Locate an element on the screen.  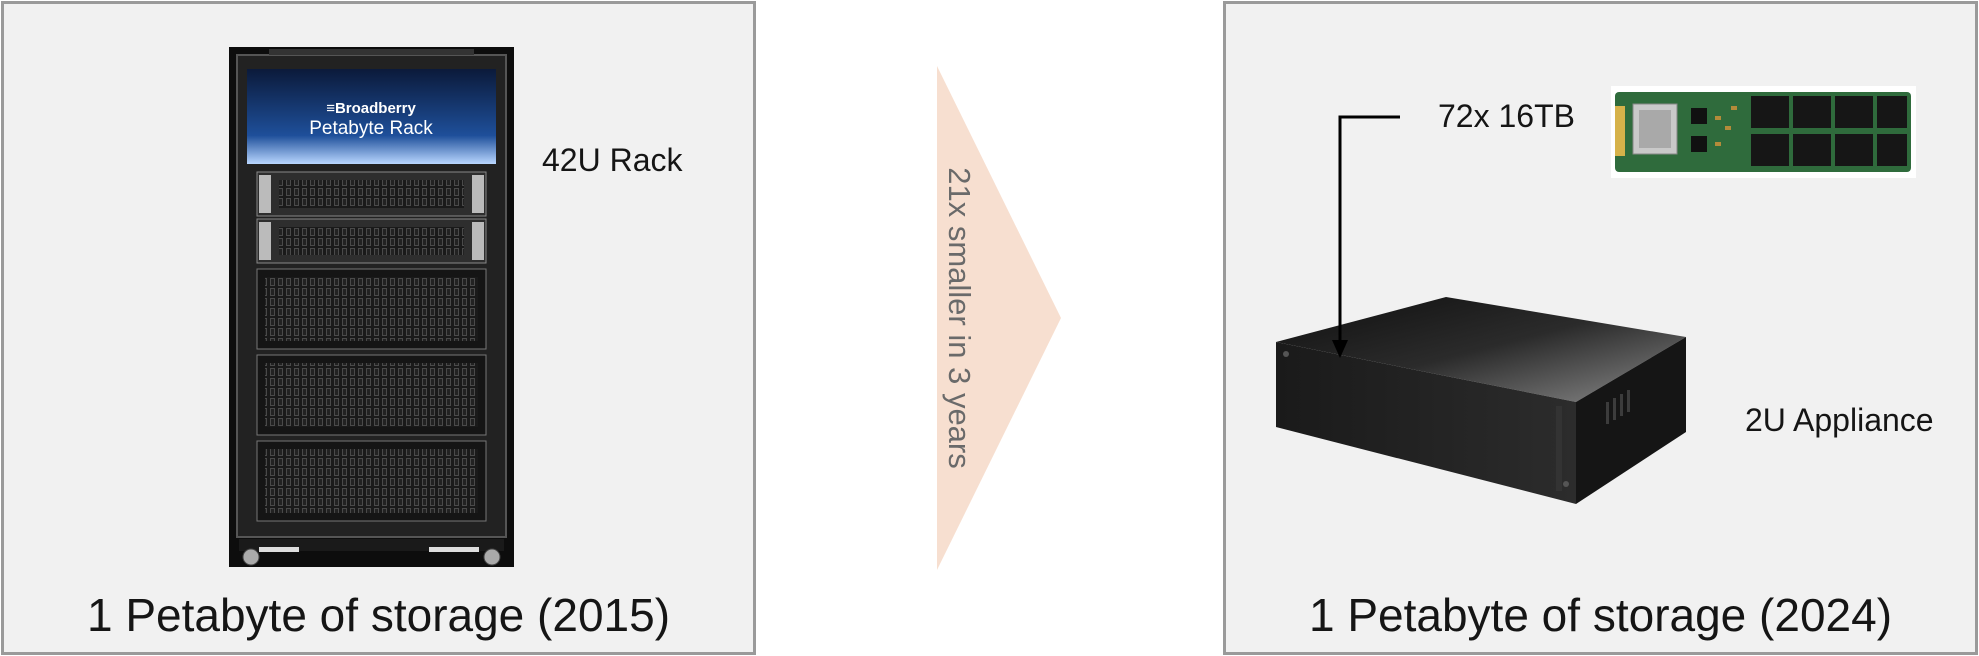
appliance-image is located at coordinates (1481, 400).